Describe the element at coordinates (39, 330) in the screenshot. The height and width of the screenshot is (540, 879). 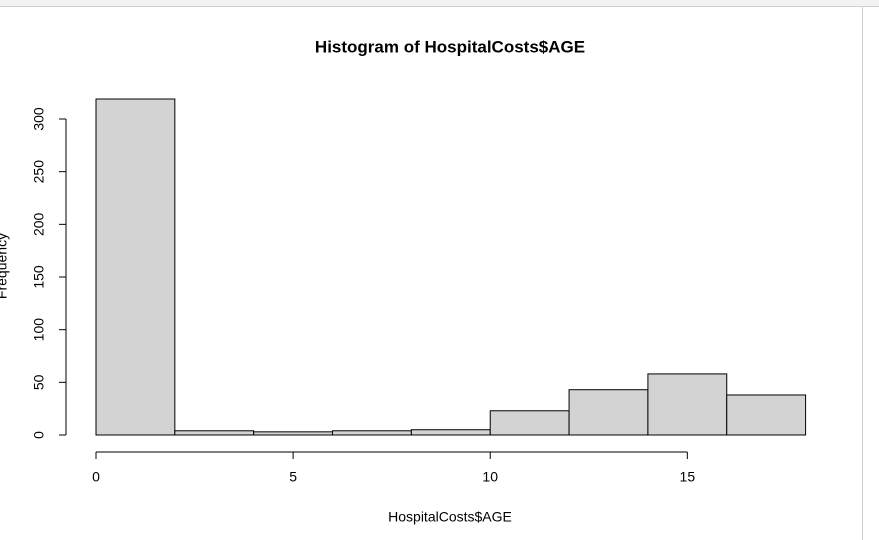
I see `y-tick-label: 100` at that location.